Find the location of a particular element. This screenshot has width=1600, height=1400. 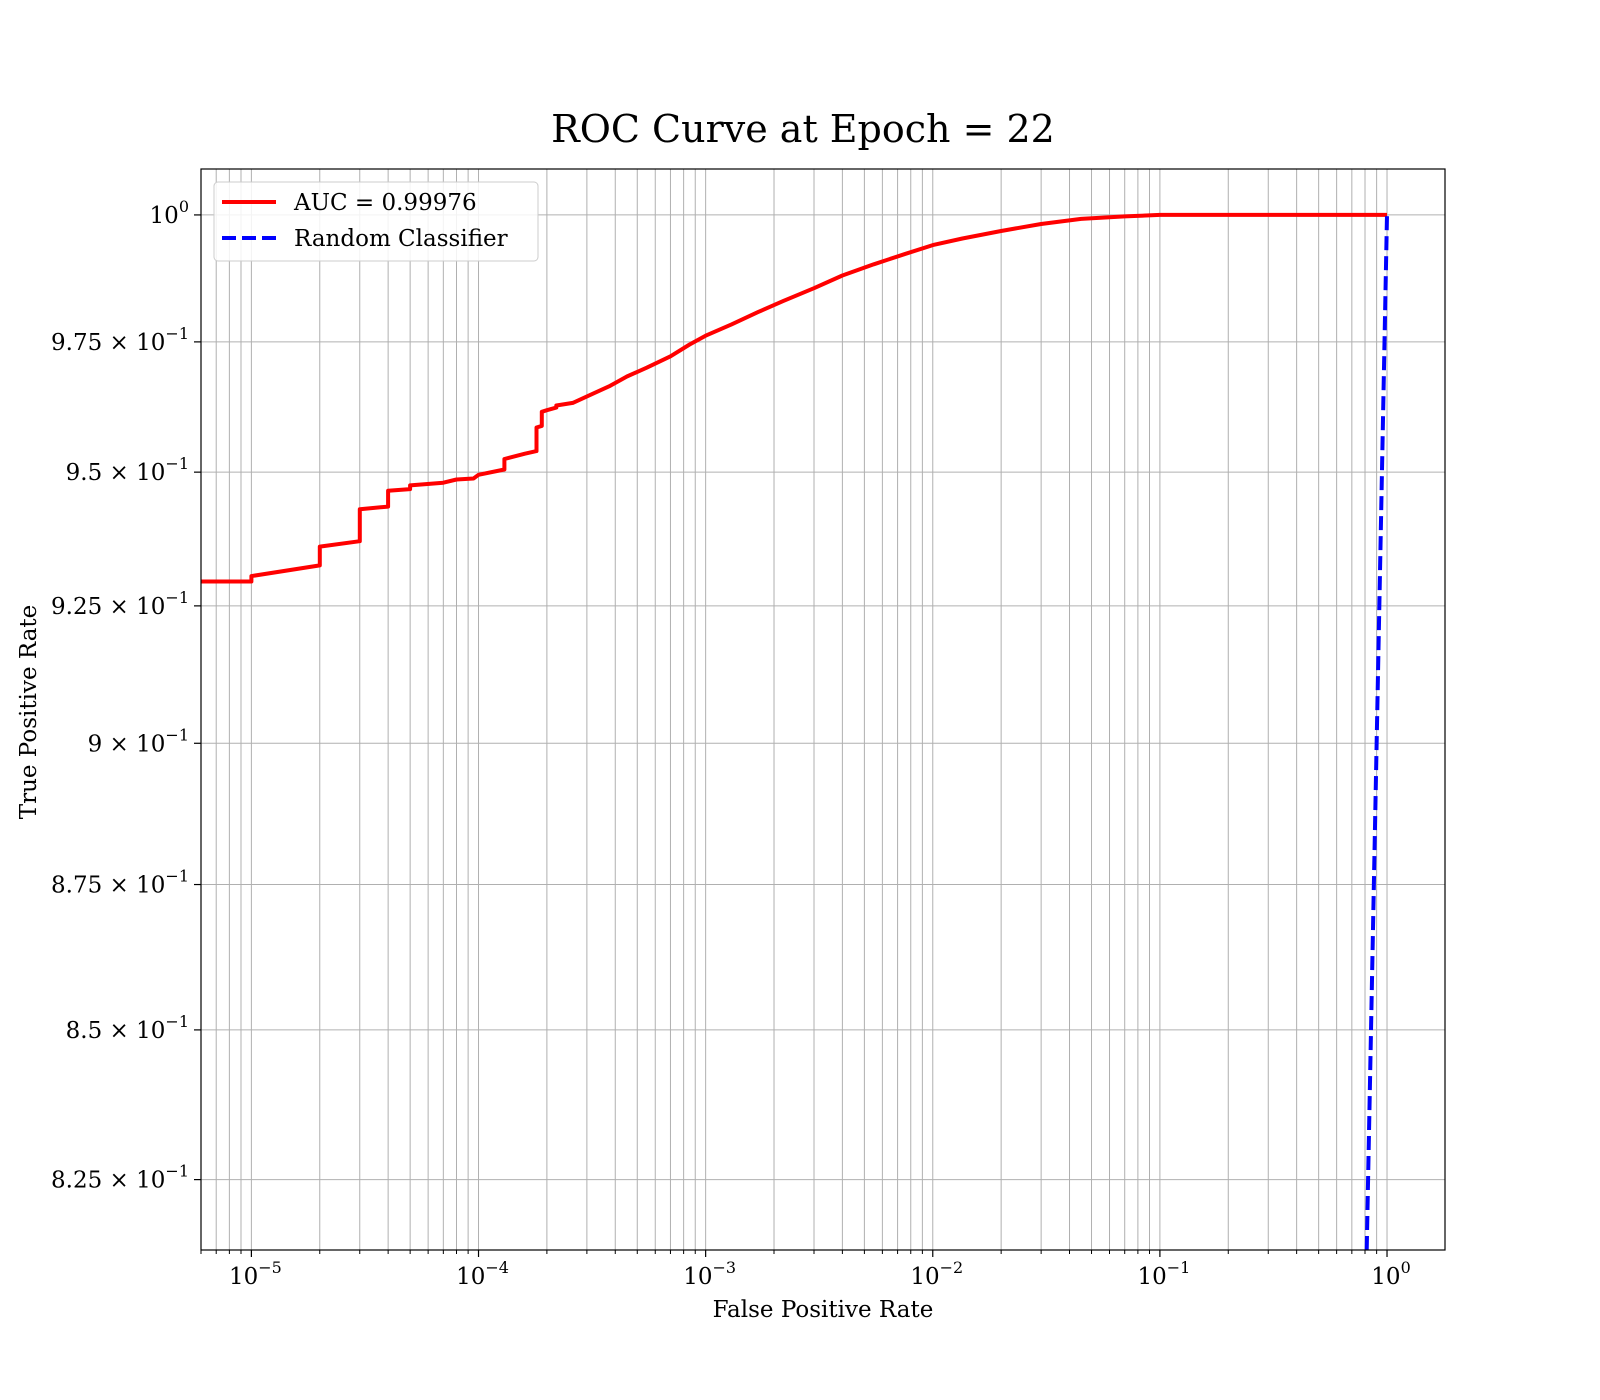

legend-box is located at coordinates (376, 221).